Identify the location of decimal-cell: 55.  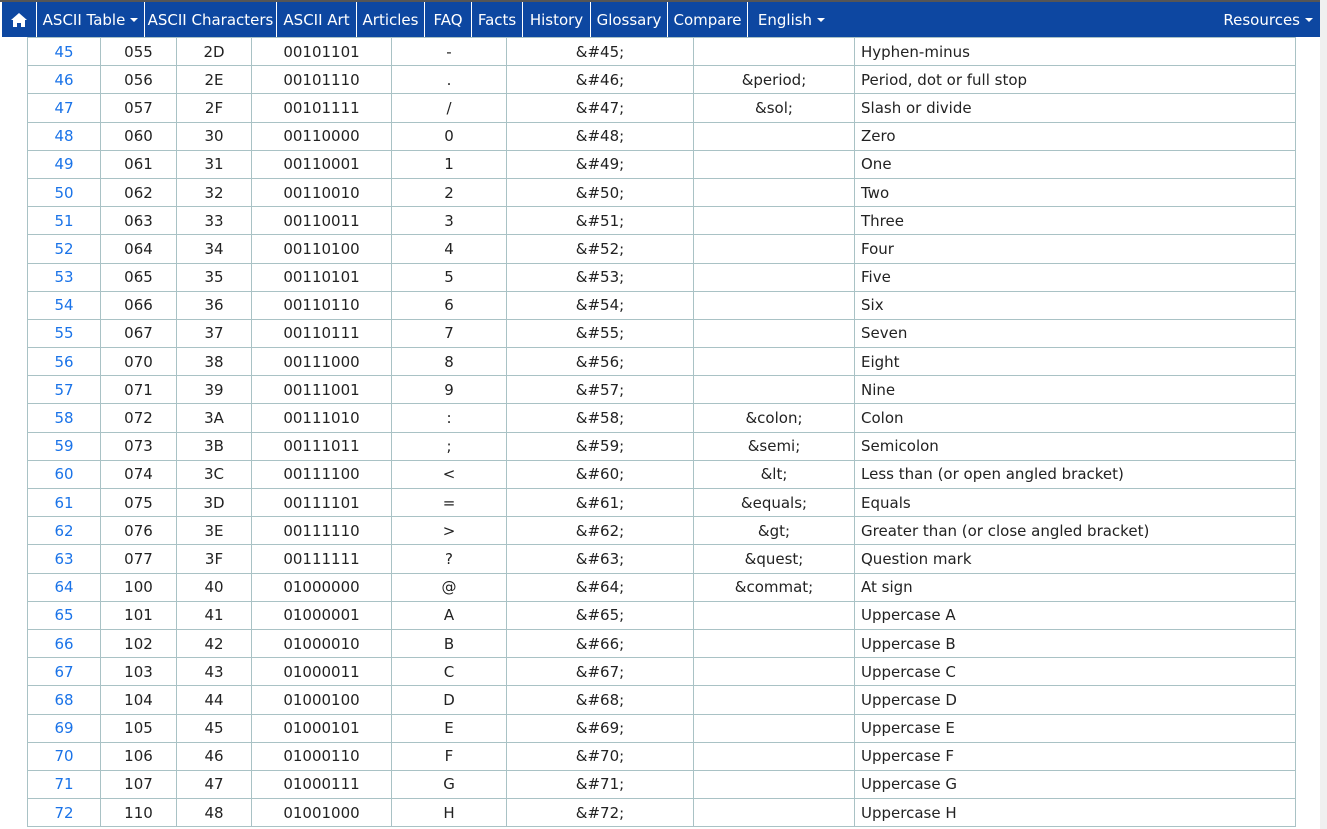
(64, 333).